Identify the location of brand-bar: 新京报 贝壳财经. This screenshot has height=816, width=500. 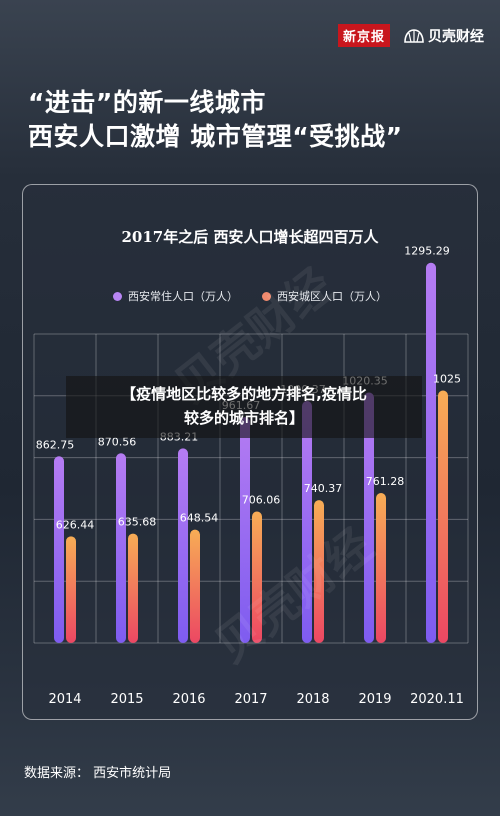
(410, 35).